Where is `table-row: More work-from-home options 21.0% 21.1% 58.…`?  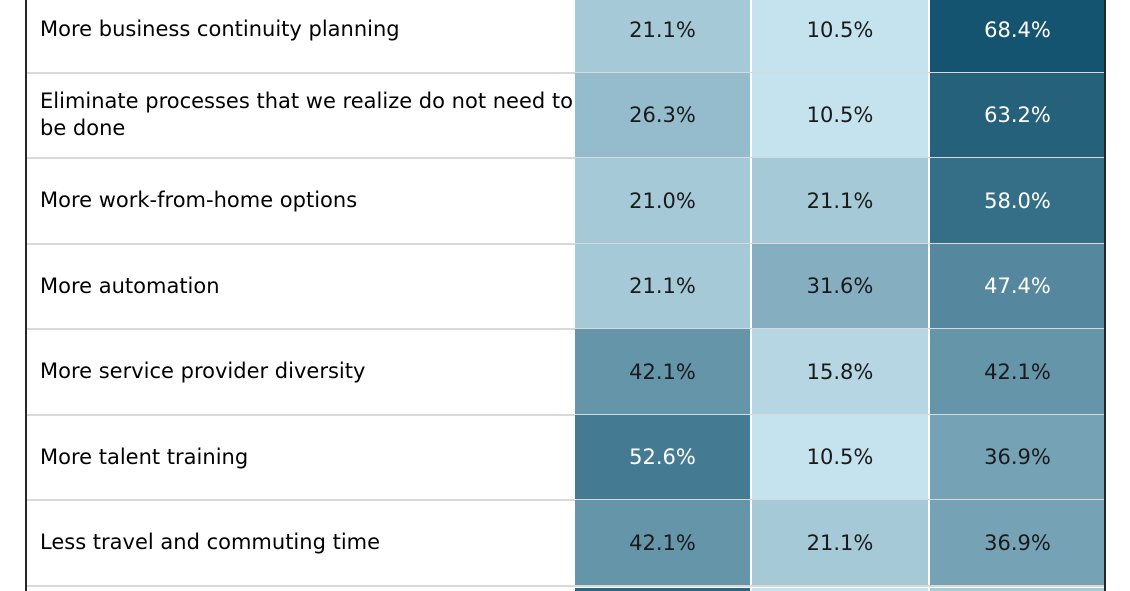 table-row: More work-from-home options 21.0% 21.1% 58.… is located at coordinates (566, 200).